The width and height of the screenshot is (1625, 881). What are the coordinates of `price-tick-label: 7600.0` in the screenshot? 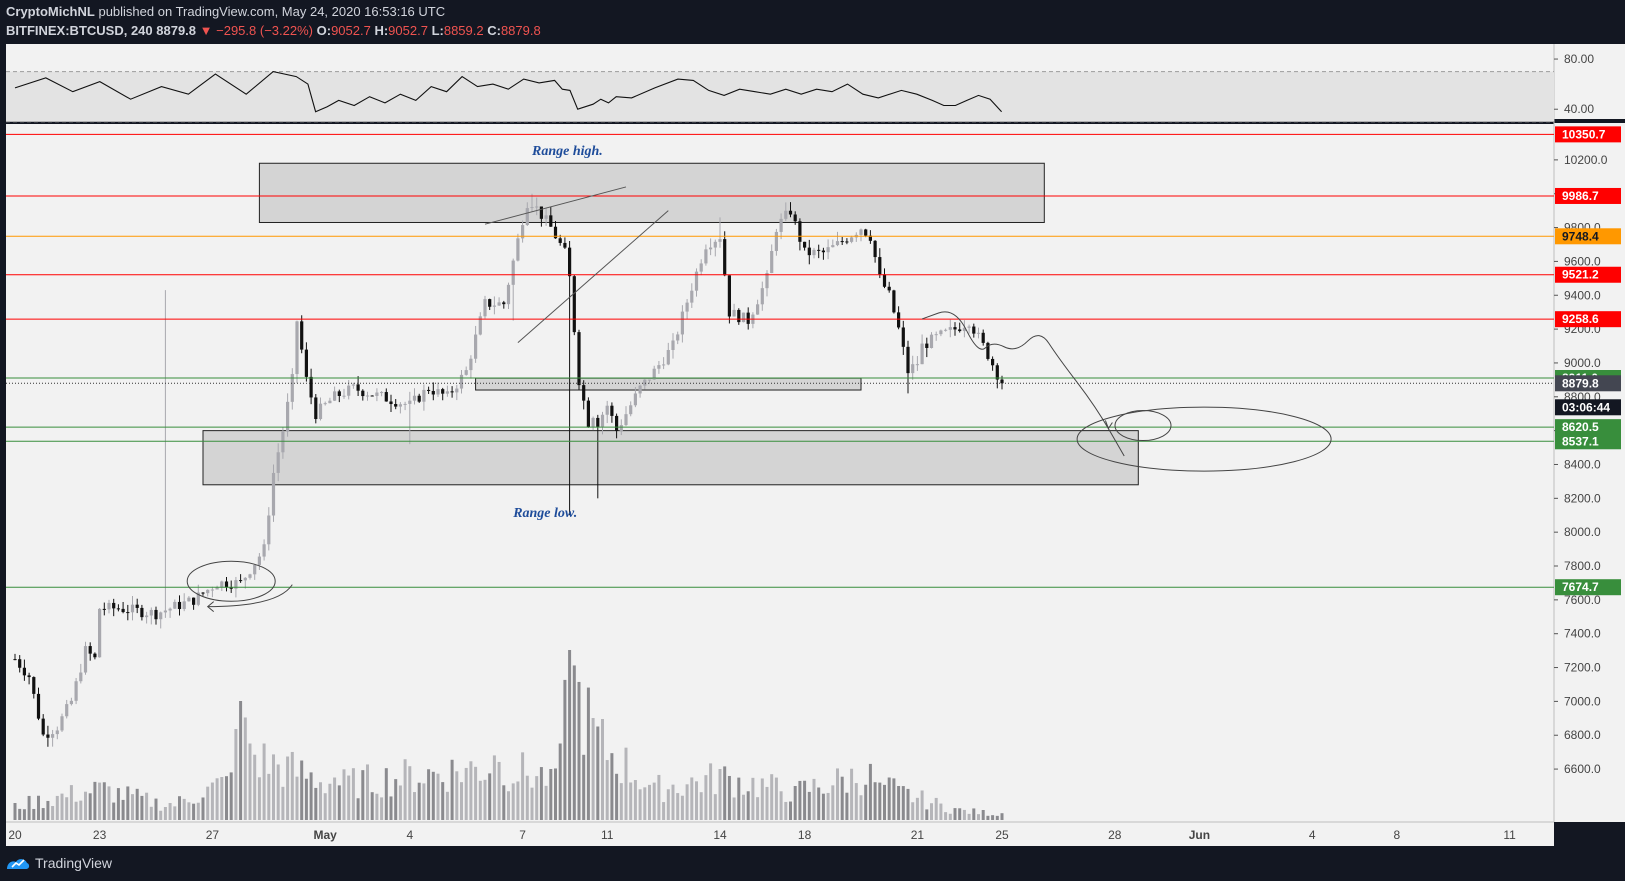 It's located at (1582, 600).